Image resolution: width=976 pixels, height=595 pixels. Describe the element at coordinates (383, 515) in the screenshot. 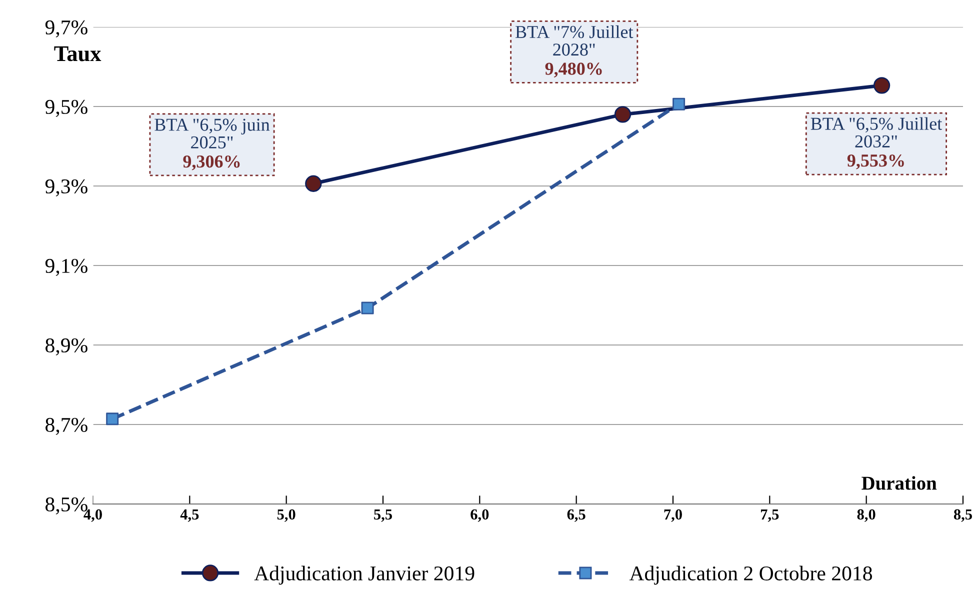

I see `x-tick-label: 5,5` at that location.